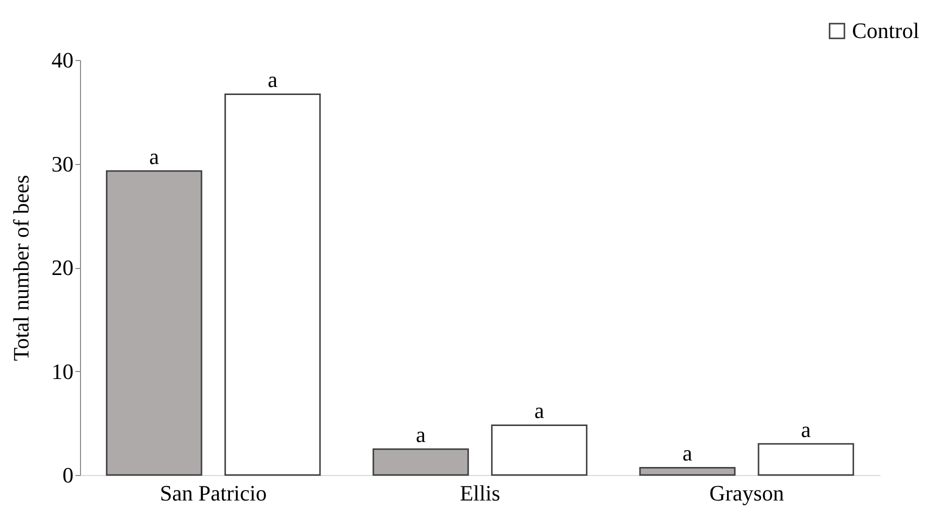  Describe the element at coordinates (68, 475) in the screenshot. I see `y-tick-label: 0` at that location.